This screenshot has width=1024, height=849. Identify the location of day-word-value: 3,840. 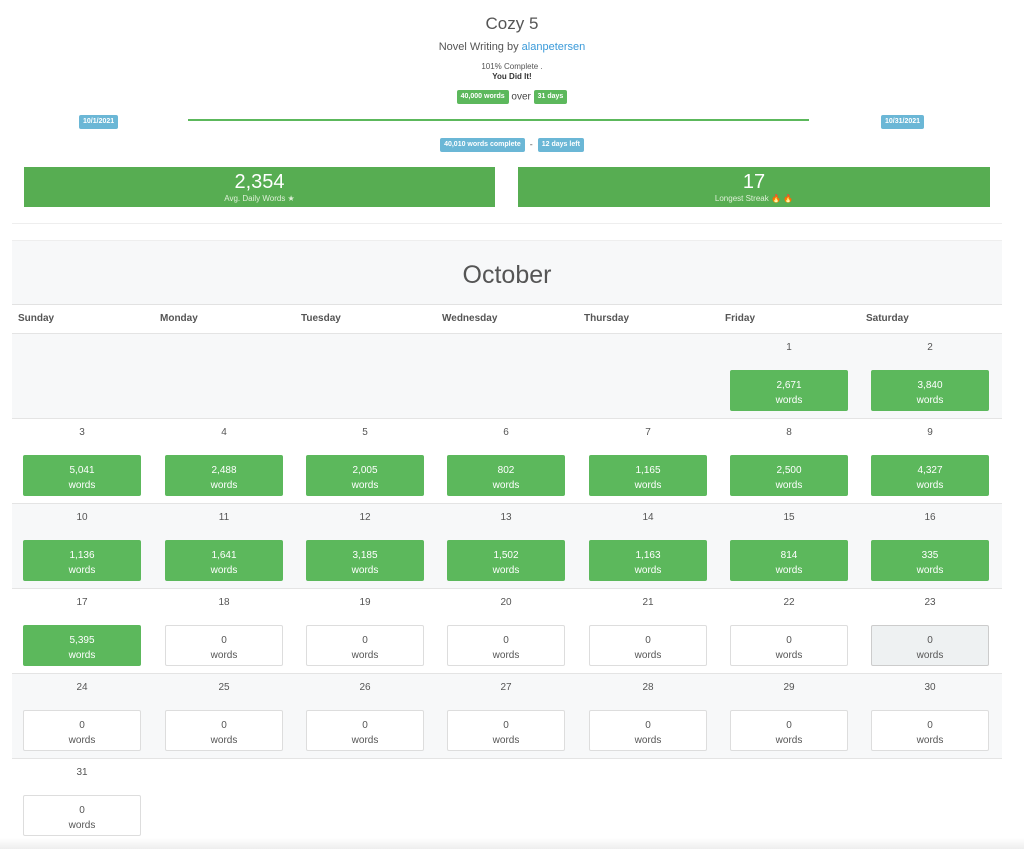
(930, 385).